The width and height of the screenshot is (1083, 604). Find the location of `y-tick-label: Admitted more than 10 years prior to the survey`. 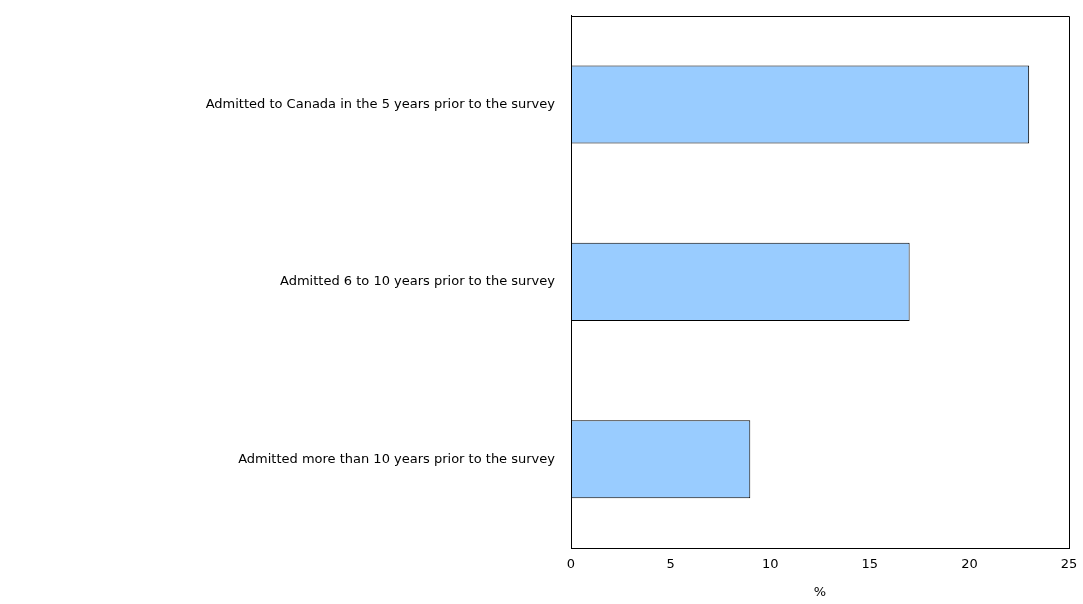

y-tick-label: Admitted more than 10 years prior to the survey is located at coordinates (397, 458).